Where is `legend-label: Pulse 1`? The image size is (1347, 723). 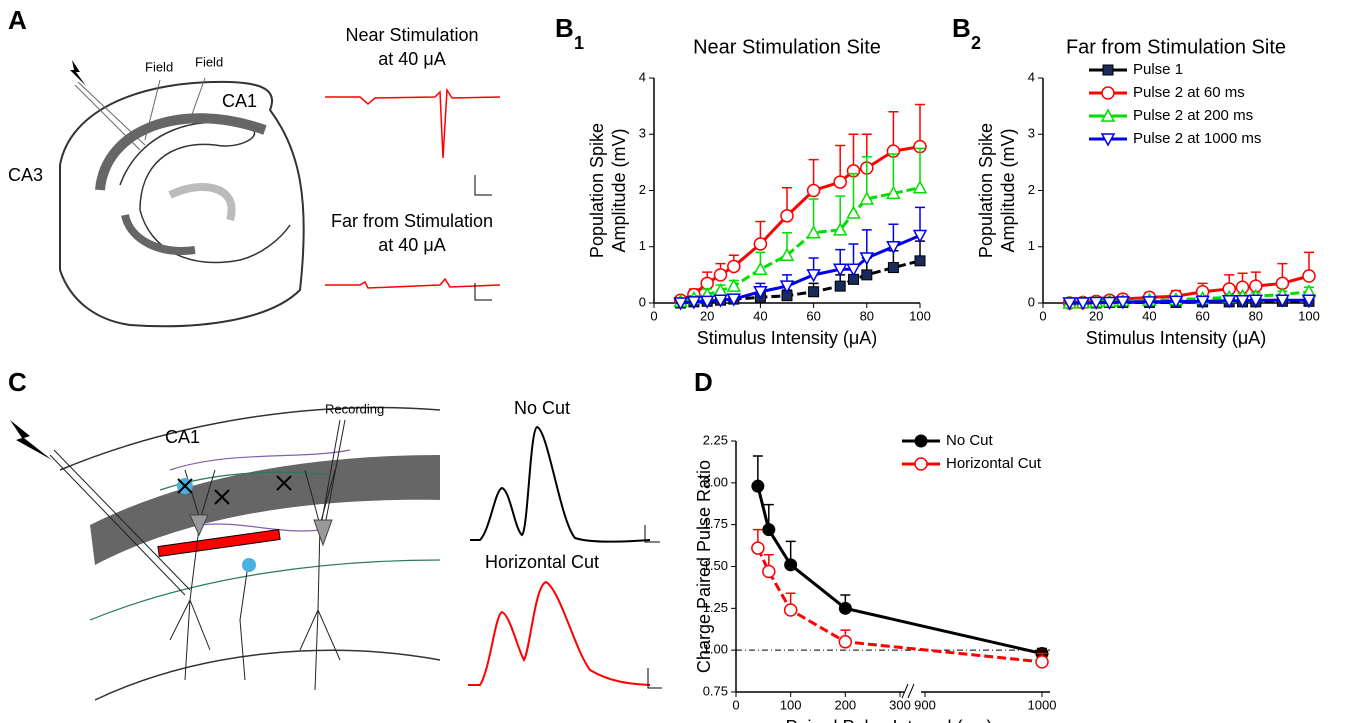
legend-label: Pulse 1 is located at coordinates (1158, 69).